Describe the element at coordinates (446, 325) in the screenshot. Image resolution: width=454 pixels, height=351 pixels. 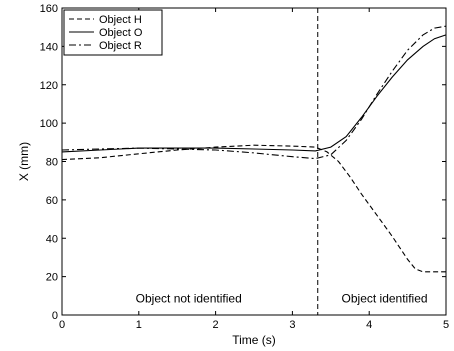
I see `x-tick-label: 5` at that location.